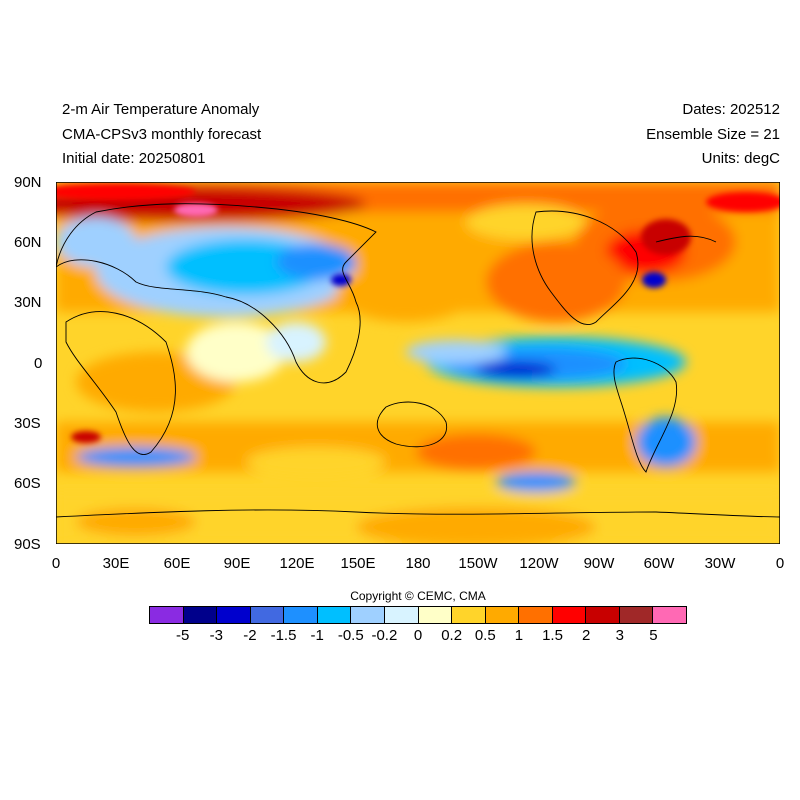  What do you see at coordinates (56, 563) in the screenshot?
I see `lon-label-0: 0` at bounding box center [56, 563].